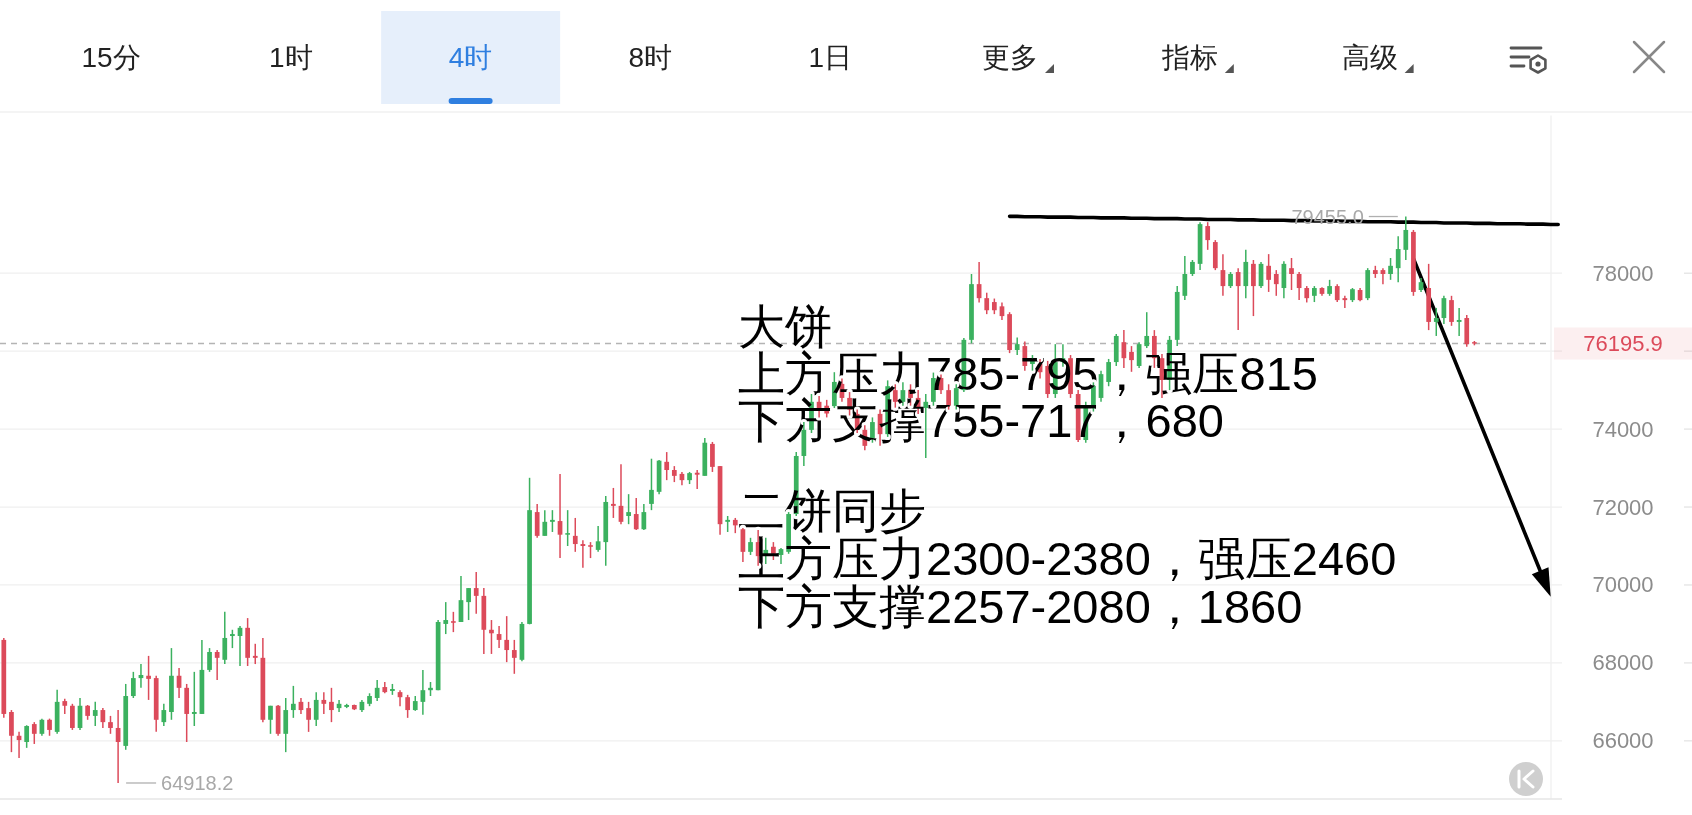 The height and width of the screenshot is (815, 1692). I want to click on y-tick-label: 72000, so click(1623, 507).